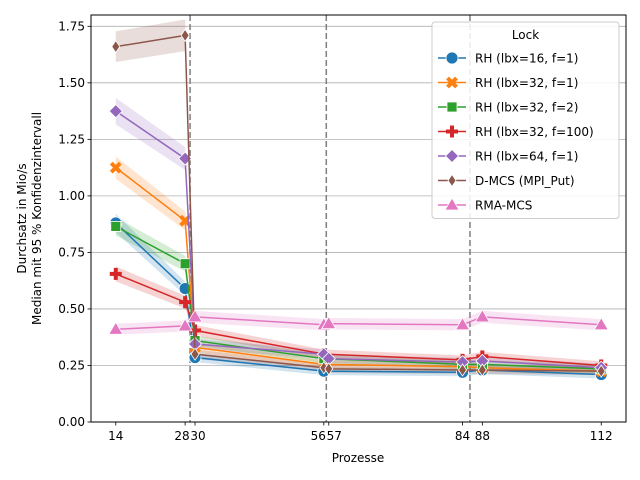 The image size is (640, 480). I want to click on y-tick-label-1.25: 1.25, so click(71, 139).